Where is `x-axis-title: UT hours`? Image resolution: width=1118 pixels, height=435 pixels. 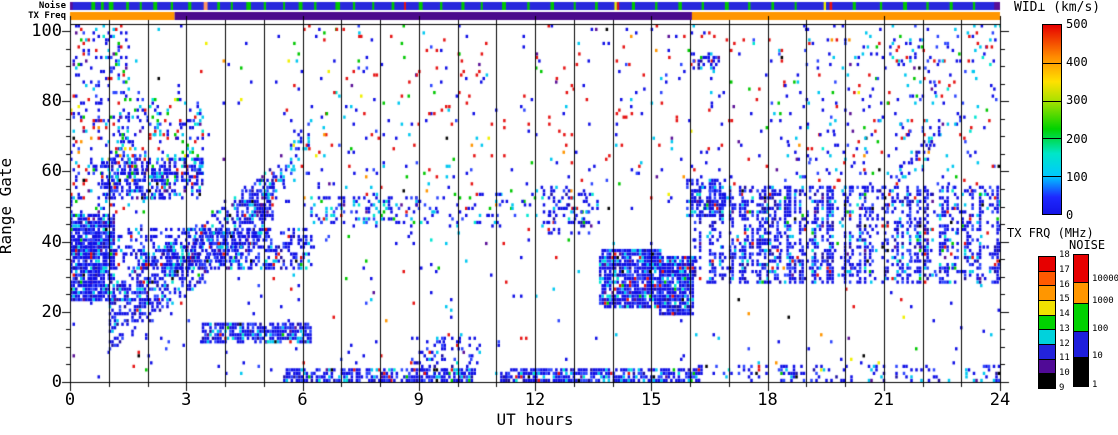 x-axis-title: UT hours is located at coordinates (535, 419).